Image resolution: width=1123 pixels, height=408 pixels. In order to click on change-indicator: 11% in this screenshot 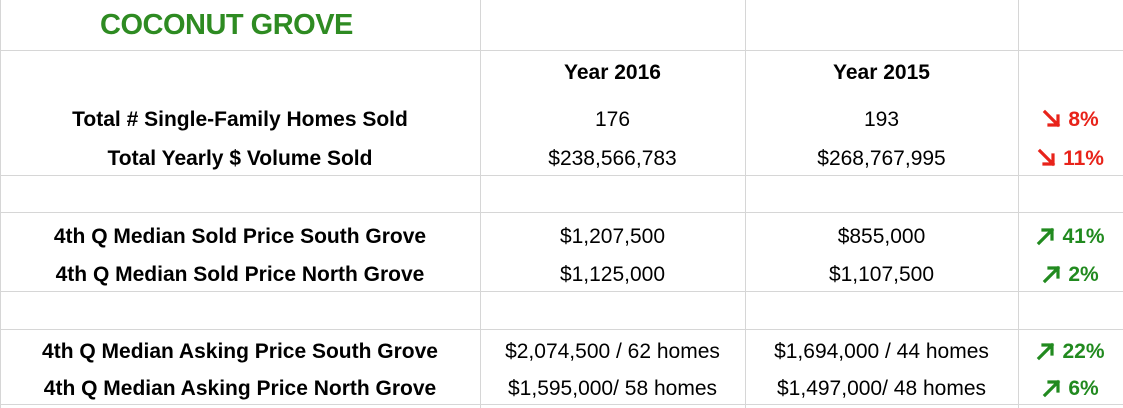, I will do `click(1070, 158)`.